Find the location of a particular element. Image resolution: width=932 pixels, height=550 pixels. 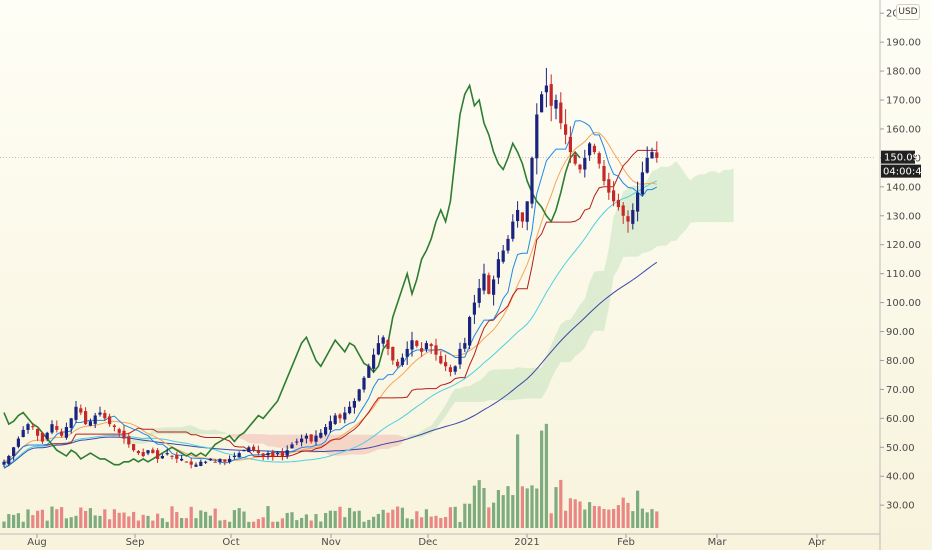

volume-bars is located at coordinates (330, 475).